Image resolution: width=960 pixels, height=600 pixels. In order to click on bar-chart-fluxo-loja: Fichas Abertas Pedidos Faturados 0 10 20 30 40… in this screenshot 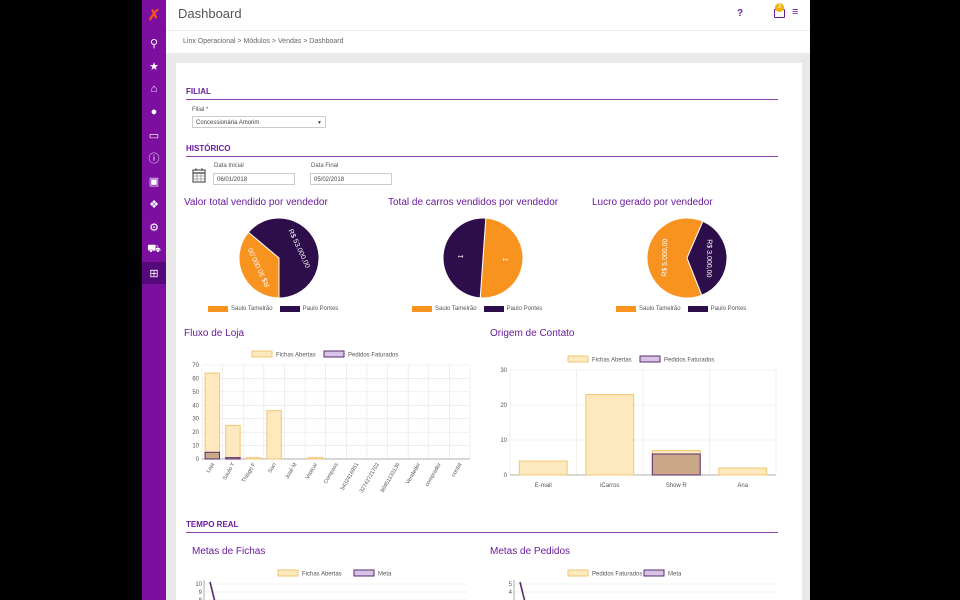, I will do `click(331, 422)`.